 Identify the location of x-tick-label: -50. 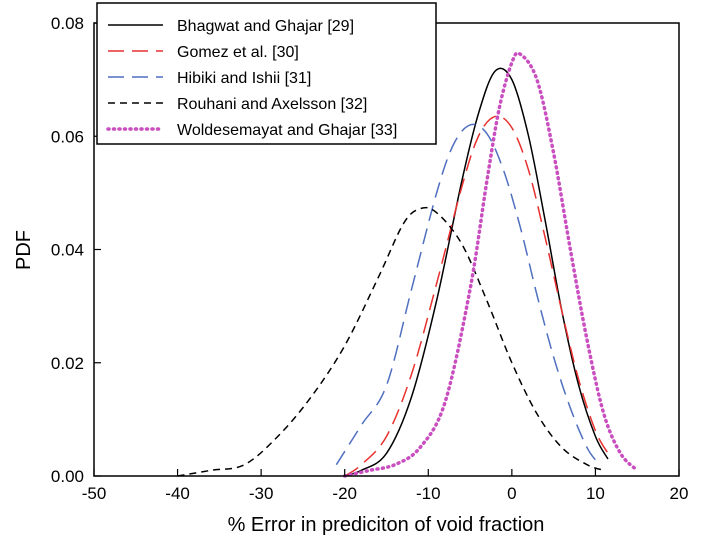
(94, 493).